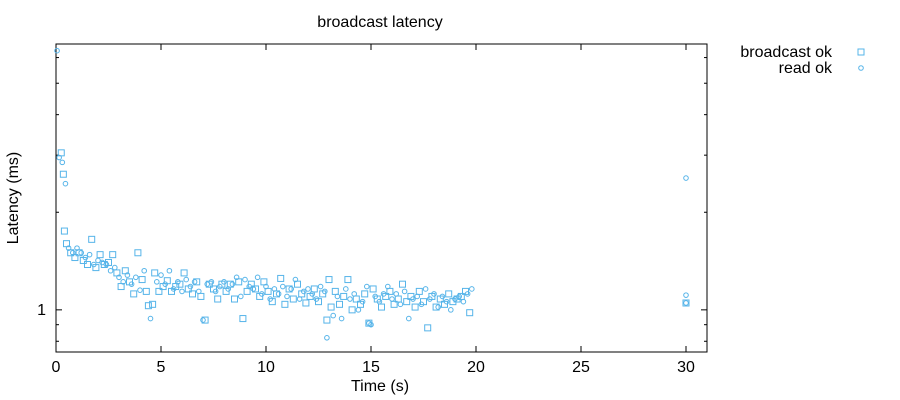  What do you see at coordinates (266, 367) in the screenshot?
I see `x-tick-label: 10` at bounding box center [266, 367].